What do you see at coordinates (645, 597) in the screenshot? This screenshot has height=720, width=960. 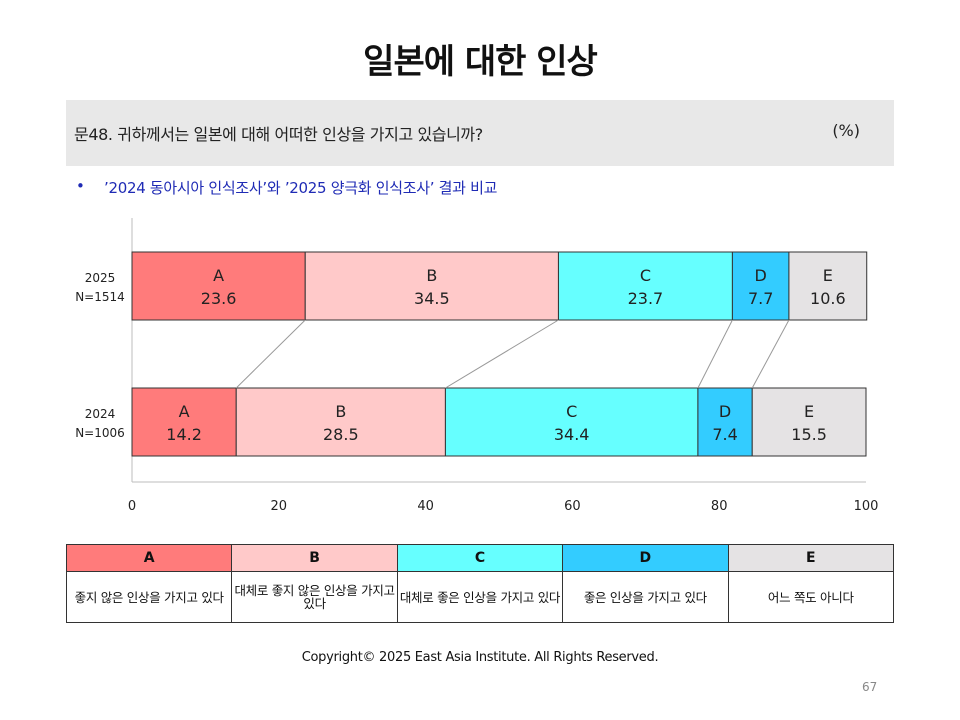 I see `legend-desc-d: 좋은 인상을 가지고 있다` at bounding box center [645, 597].